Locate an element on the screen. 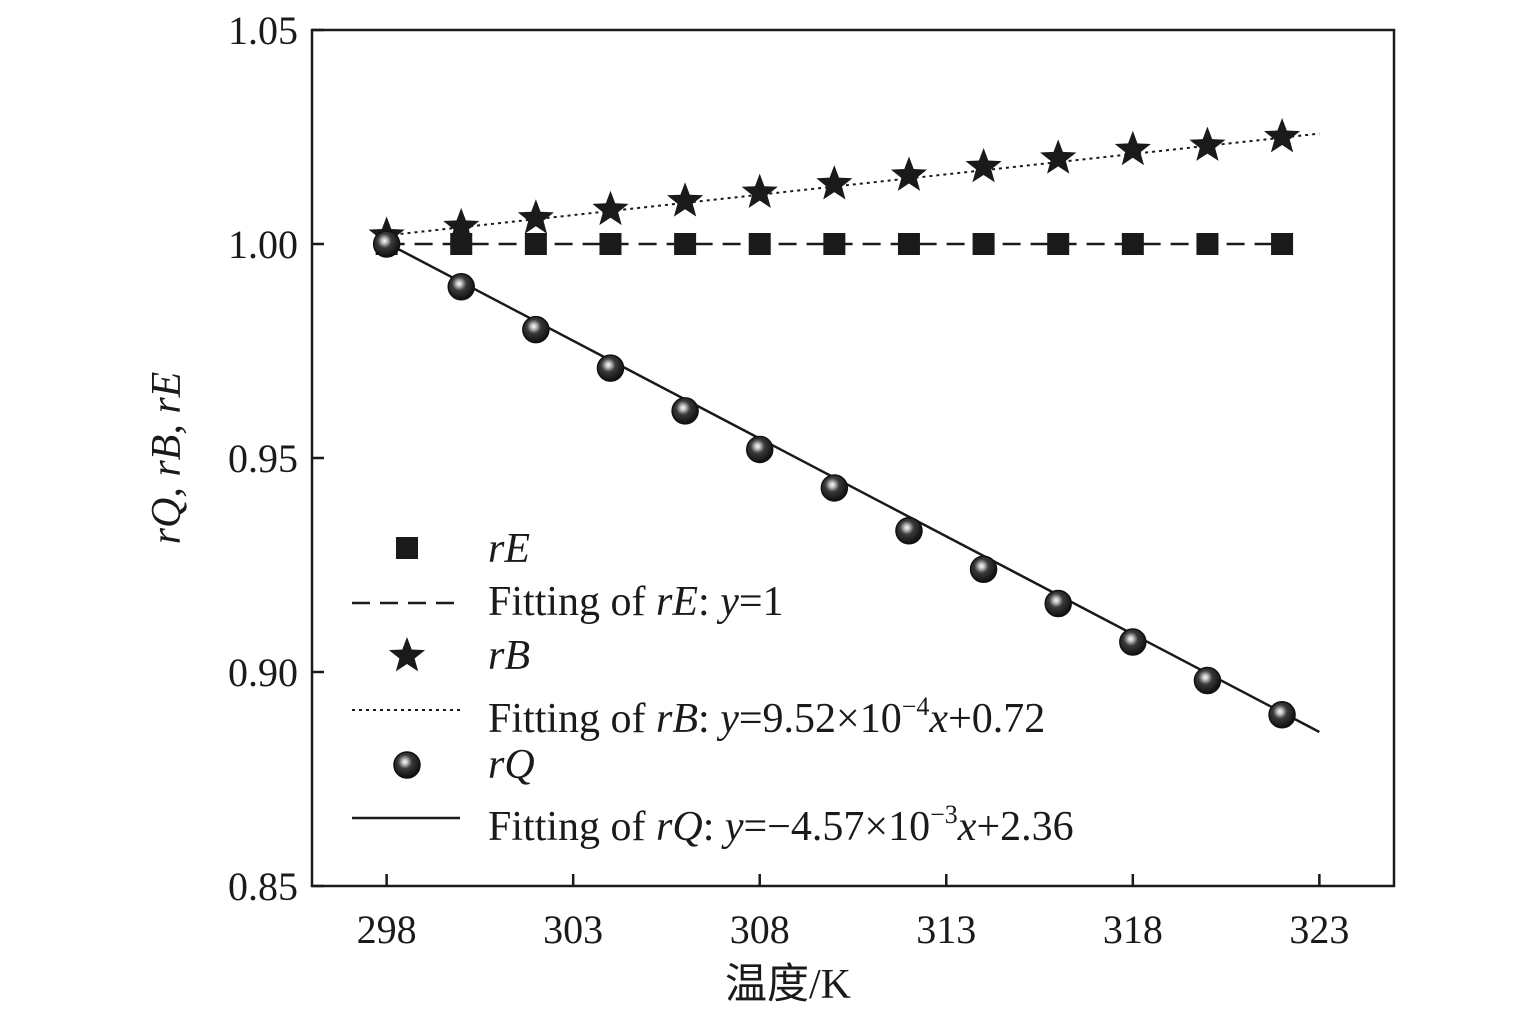 The height and width of the screenshot is (1020, 1535). fit-line-rB is located at coordinates (853, 184).